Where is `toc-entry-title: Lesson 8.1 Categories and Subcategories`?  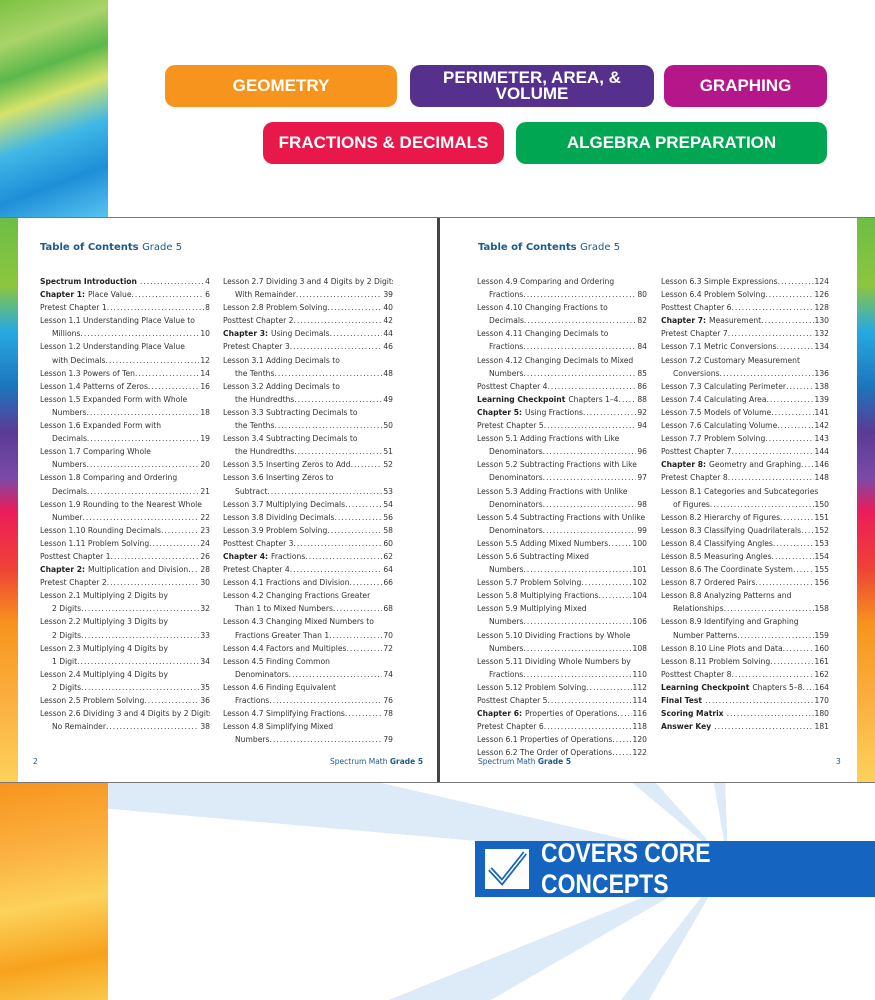 toc-entry-title: Lesson 8.1 Categories and Subcategories is located at coordinates (740, 491).